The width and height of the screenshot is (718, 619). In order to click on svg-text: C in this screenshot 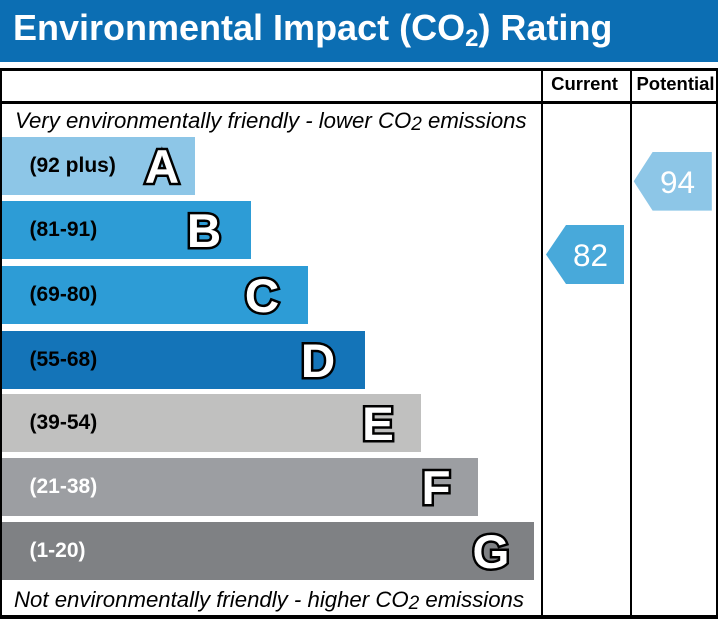, I will do `click(262, 296)`.